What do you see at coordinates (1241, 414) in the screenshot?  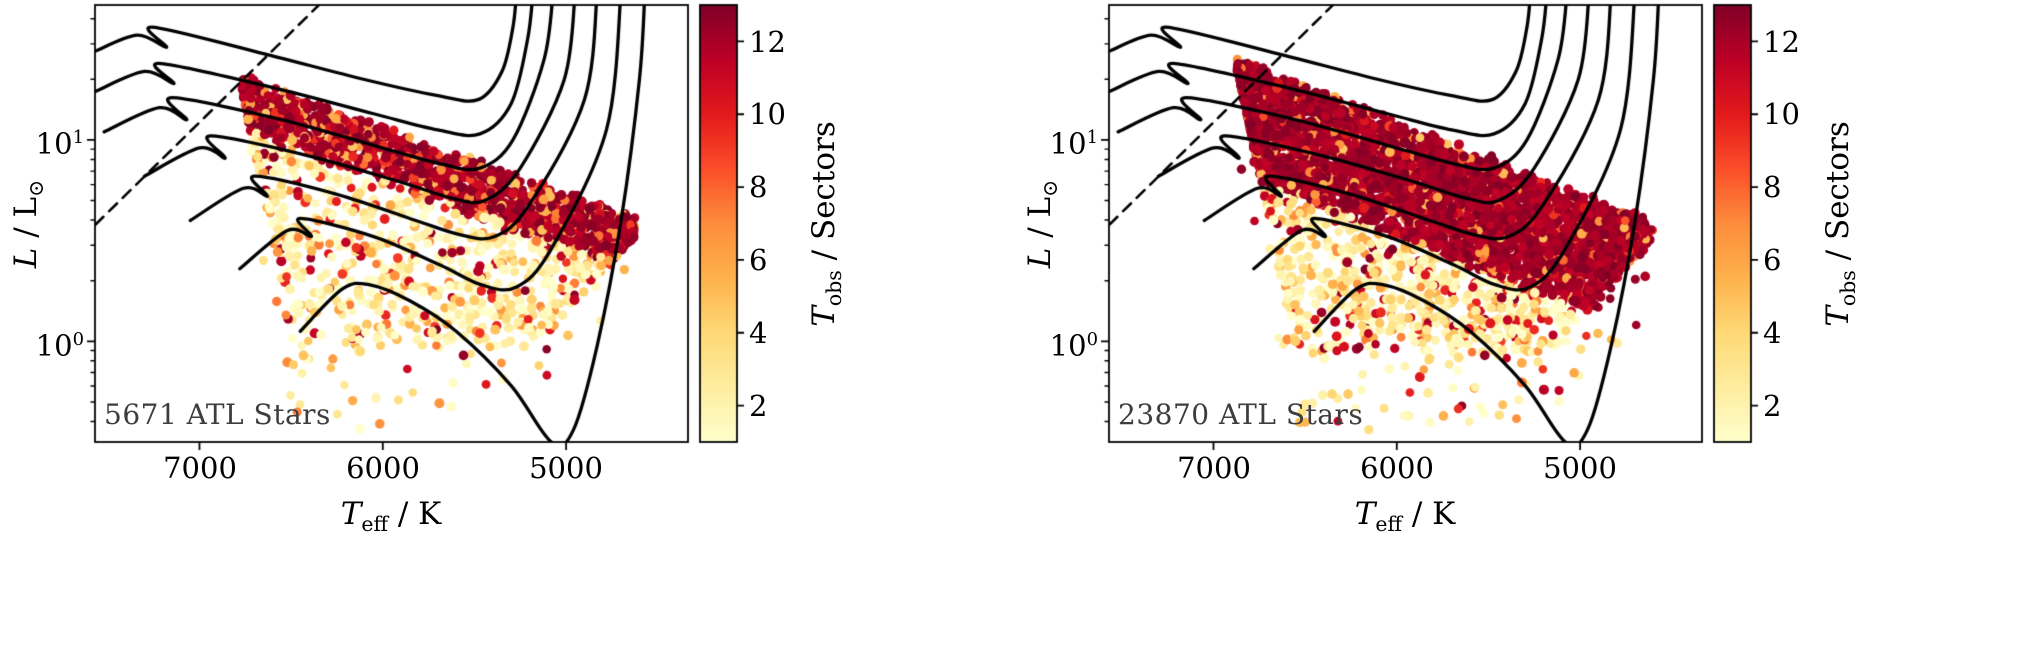 I see `star-count-annotation: 23870 ATL Stars` at bounding box center [1241, 414].